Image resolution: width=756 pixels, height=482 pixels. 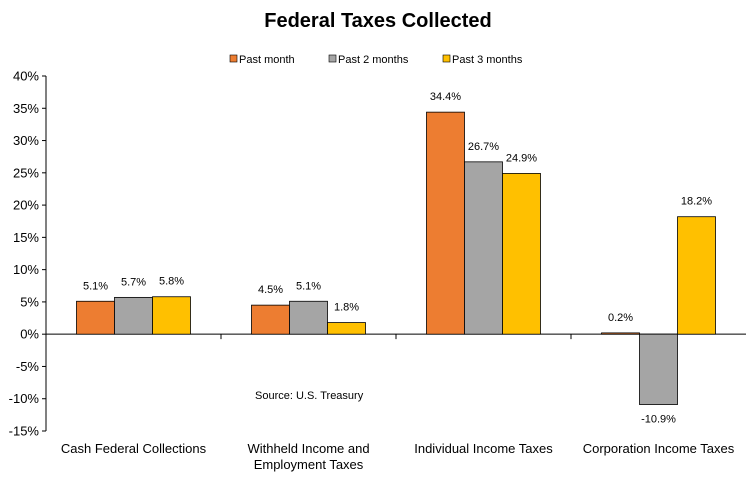 I want to click on data-label: 5.7%, so click(x=133, y=282).